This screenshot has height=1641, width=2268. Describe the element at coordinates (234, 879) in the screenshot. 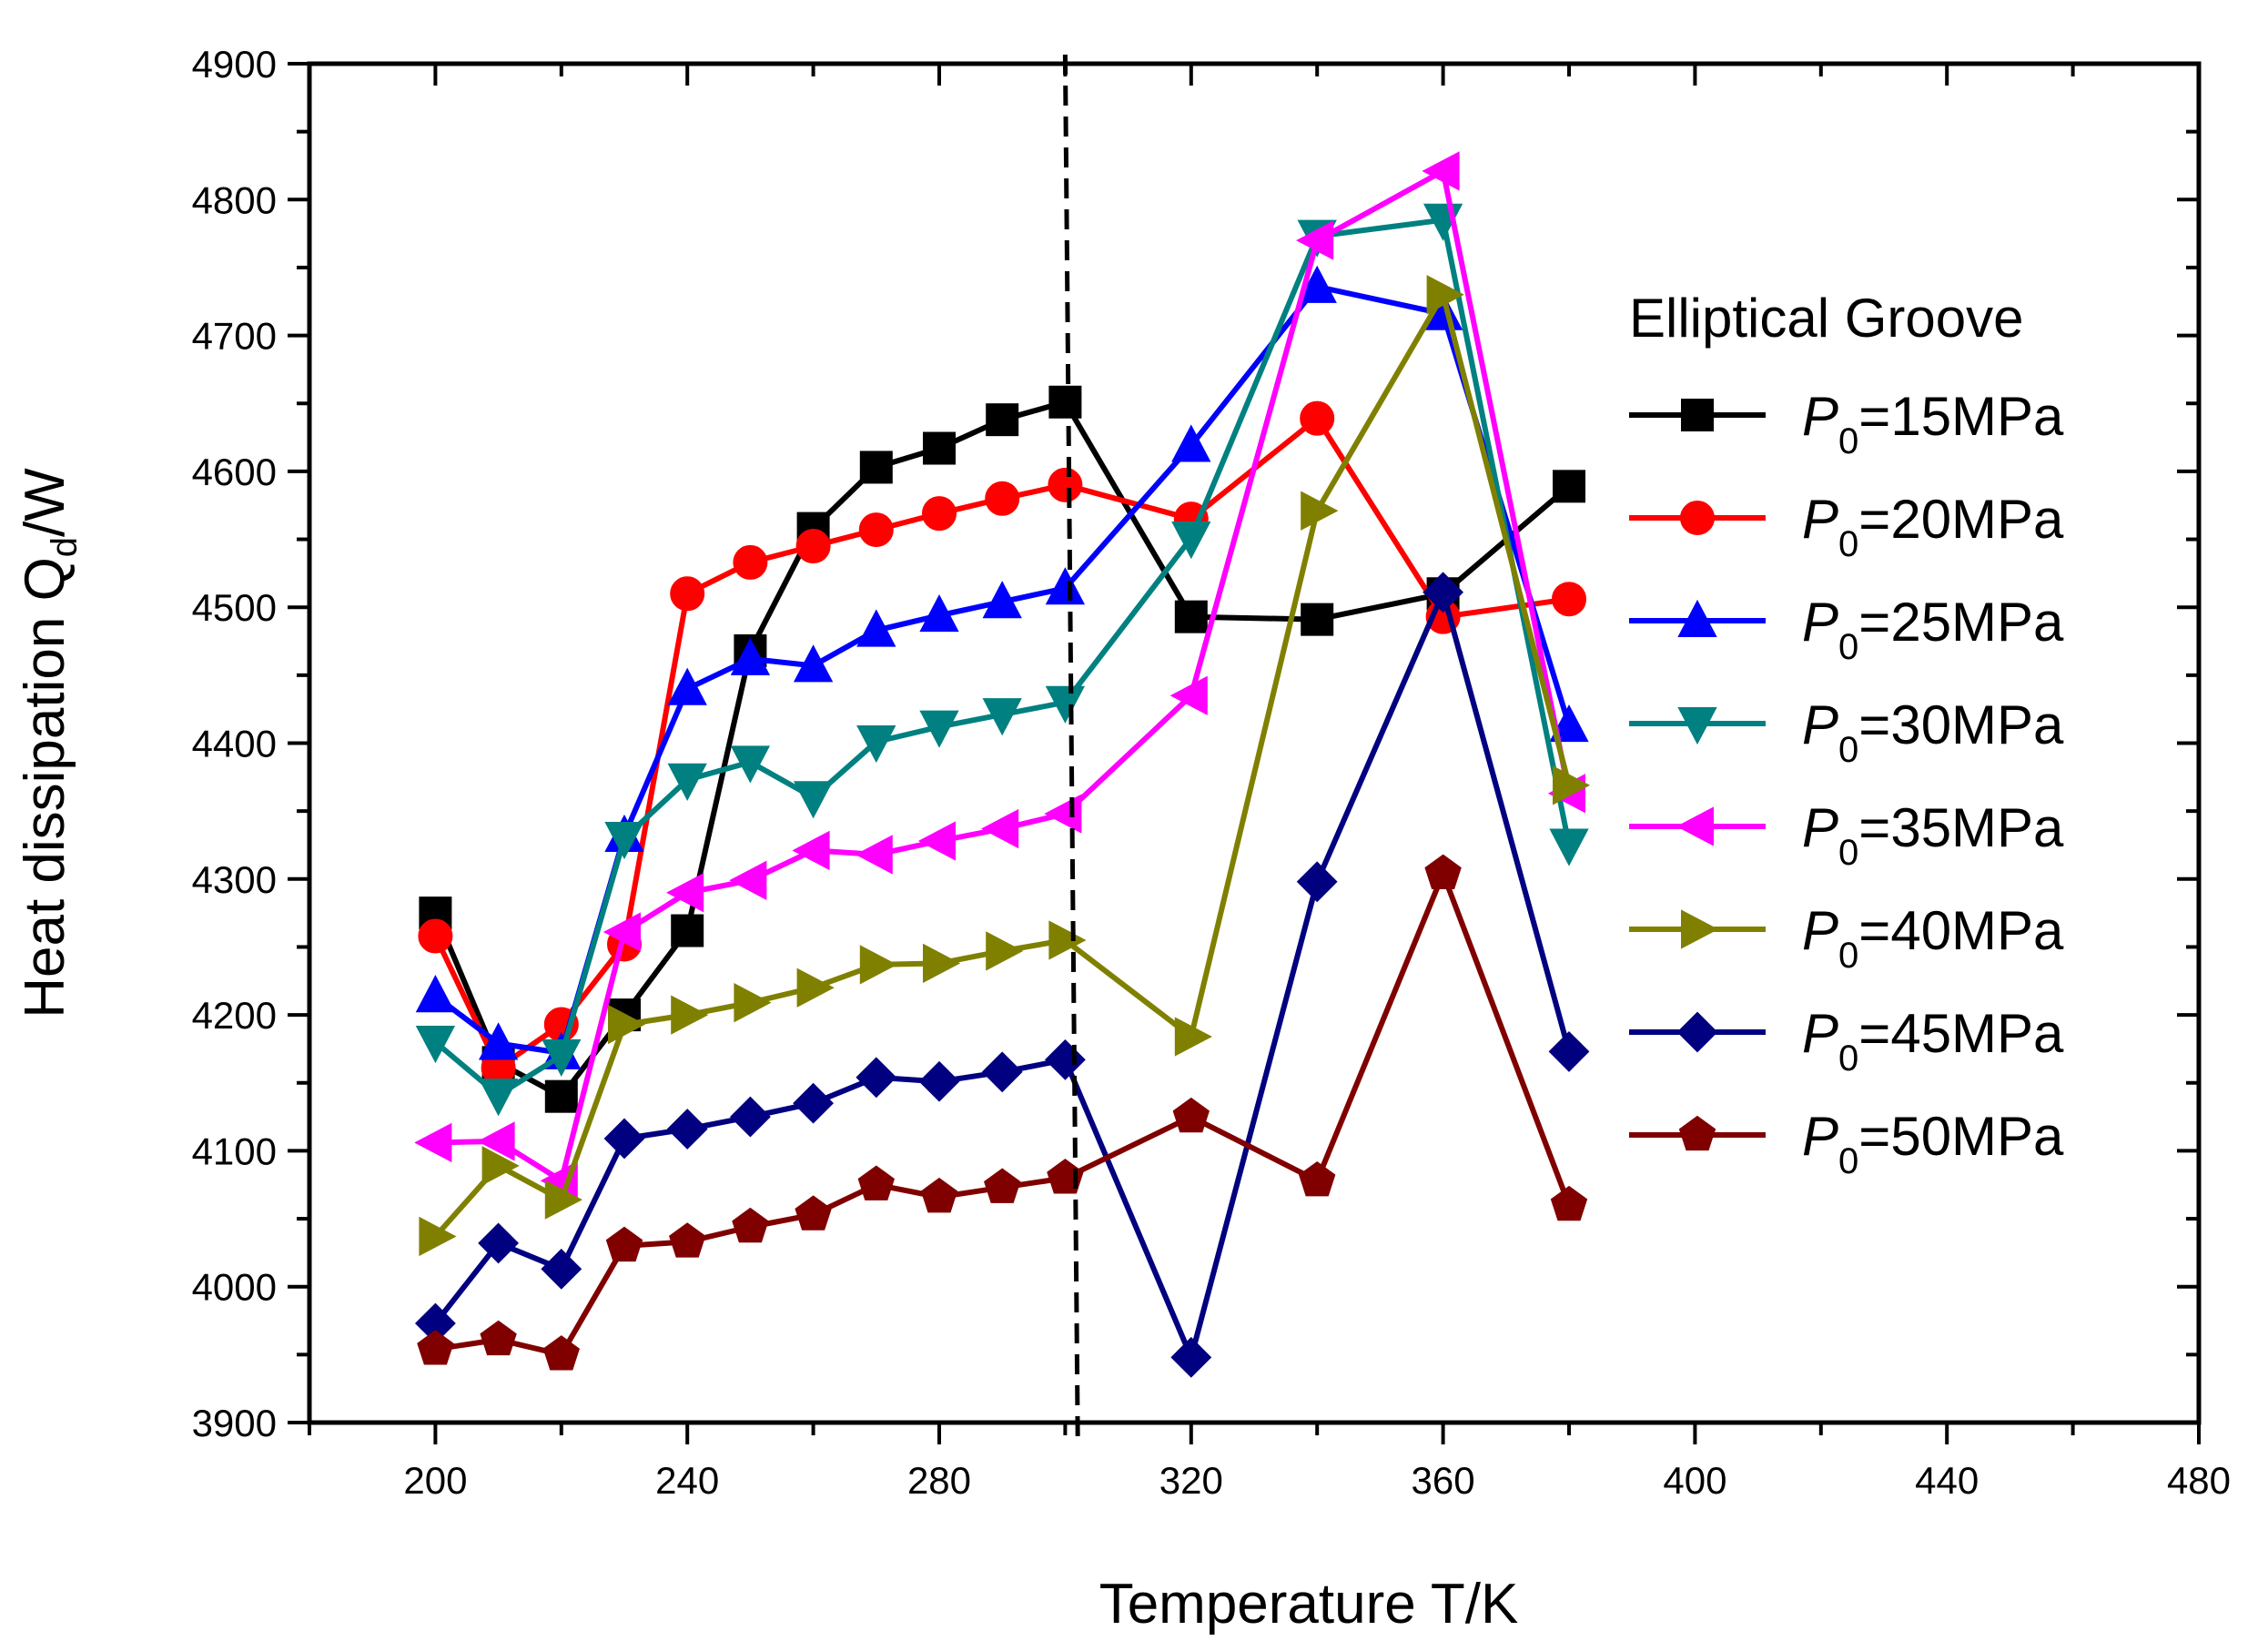

I see `y-tick-label: 4300` at that location.